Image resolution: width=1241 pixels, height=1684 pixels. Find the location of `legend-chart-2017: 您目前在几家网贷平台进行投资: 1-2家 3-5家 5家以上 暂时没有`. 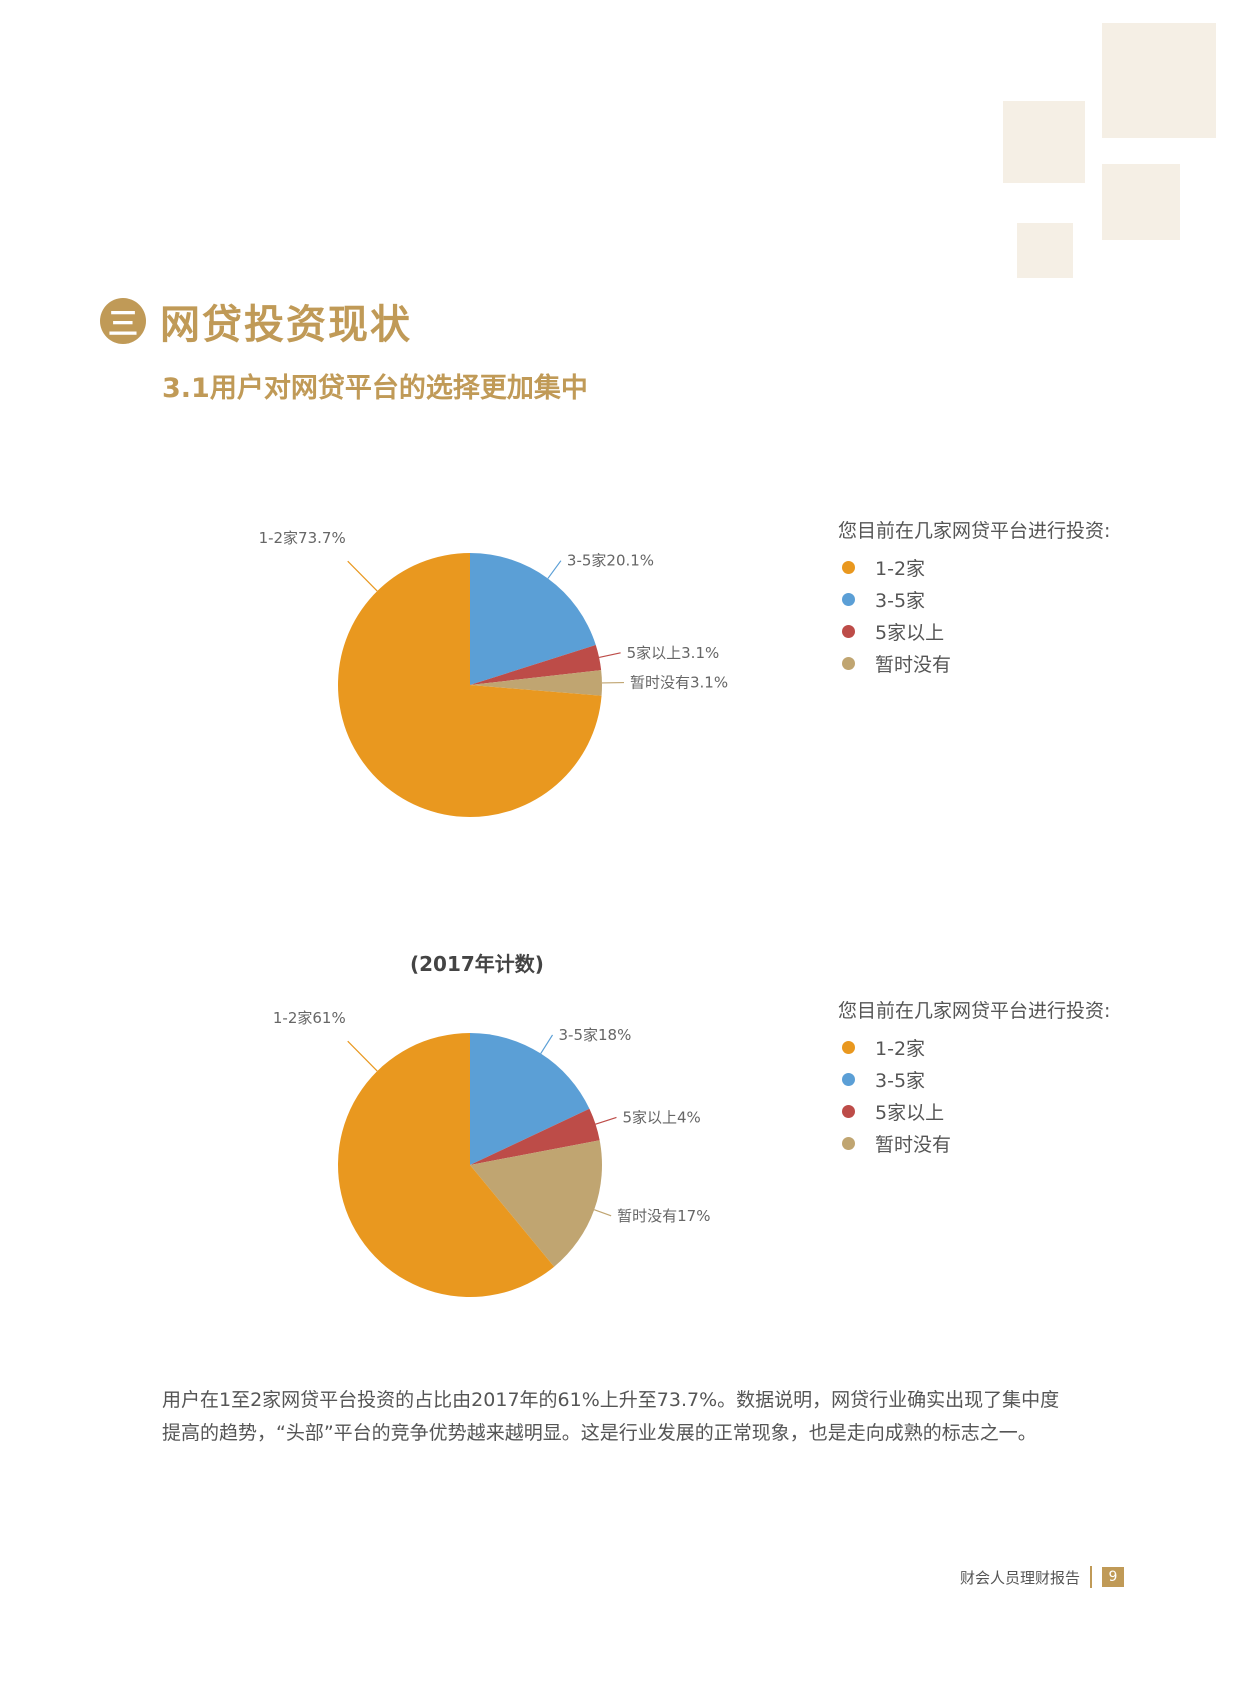

legend-chart-2017: 您目前在几家网贷平台进行投资: 1-2家 3-5家 5家以上 暂时没有 is located at coordinates (974, 1077).